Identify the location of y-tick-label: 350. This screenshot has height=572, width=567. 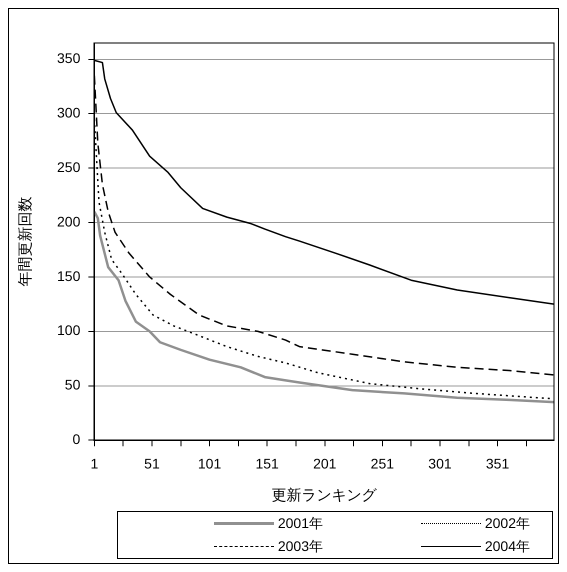
(69, 58).